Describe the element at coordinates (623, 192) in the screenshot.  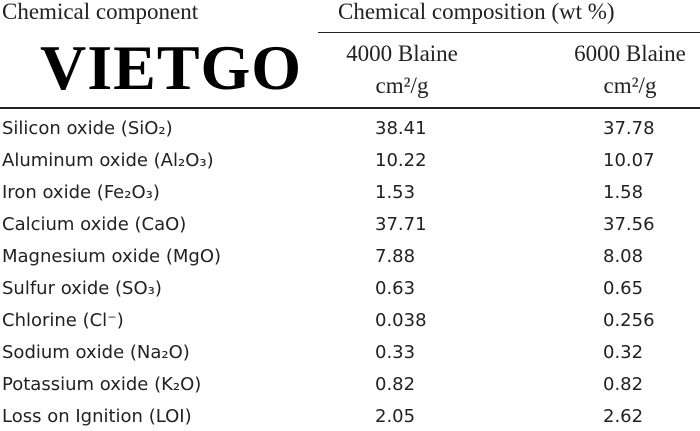
I see `cell-value: 1.58` at that location.